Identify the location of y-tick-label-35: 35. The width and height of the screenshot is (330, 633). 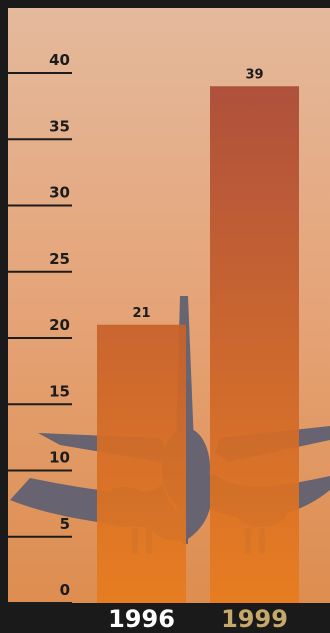
(59, 126).